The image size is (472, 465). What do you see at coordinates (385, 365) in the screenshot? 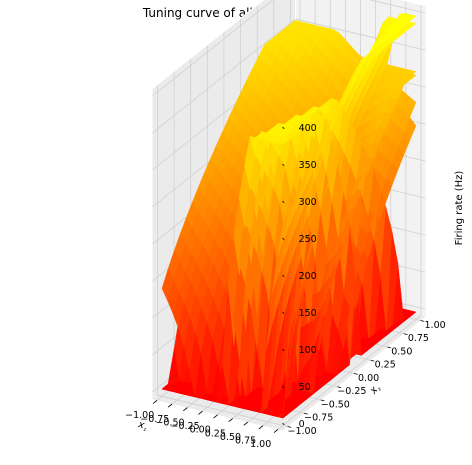
I see `y-tick-label: 0.25` at bounding box center [385, 365].